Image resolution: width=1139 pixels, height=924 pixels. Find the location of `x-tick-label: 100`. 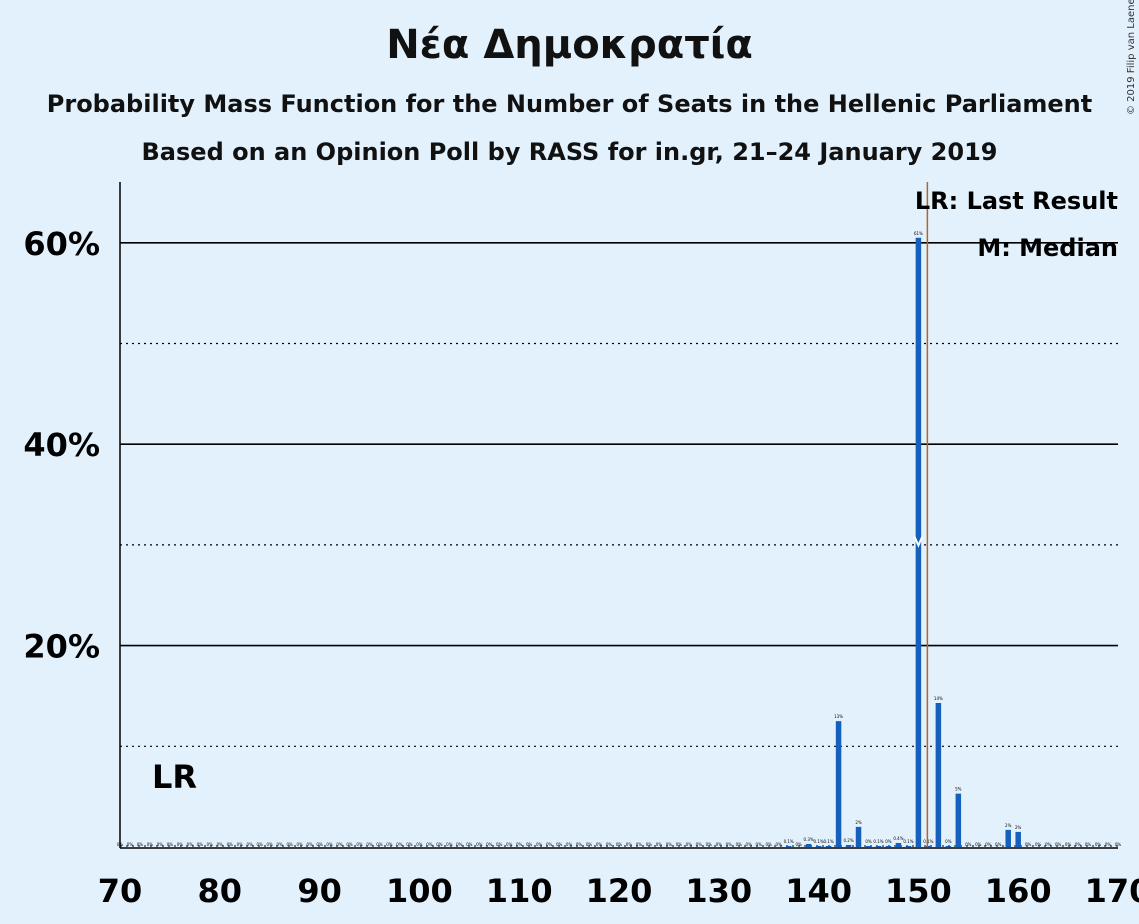

x-tick-label: 100 is located at coordinates (419, 891).